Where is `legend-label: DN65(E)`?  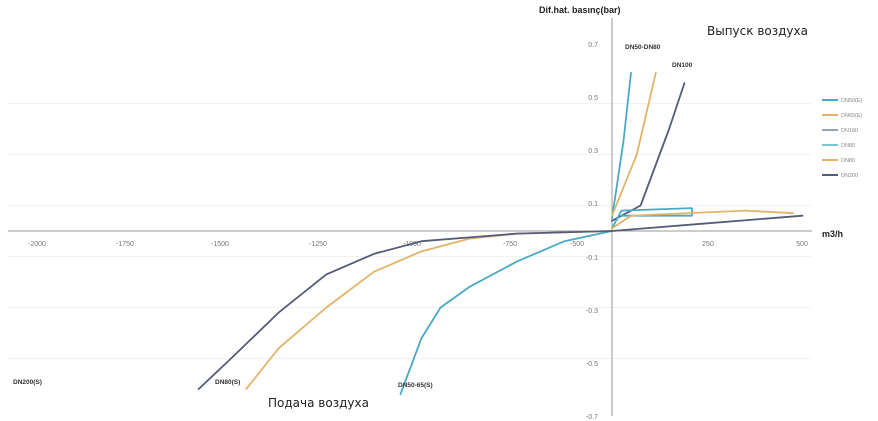
legend-label: DN65(E) is located at coordinates (852, 116).